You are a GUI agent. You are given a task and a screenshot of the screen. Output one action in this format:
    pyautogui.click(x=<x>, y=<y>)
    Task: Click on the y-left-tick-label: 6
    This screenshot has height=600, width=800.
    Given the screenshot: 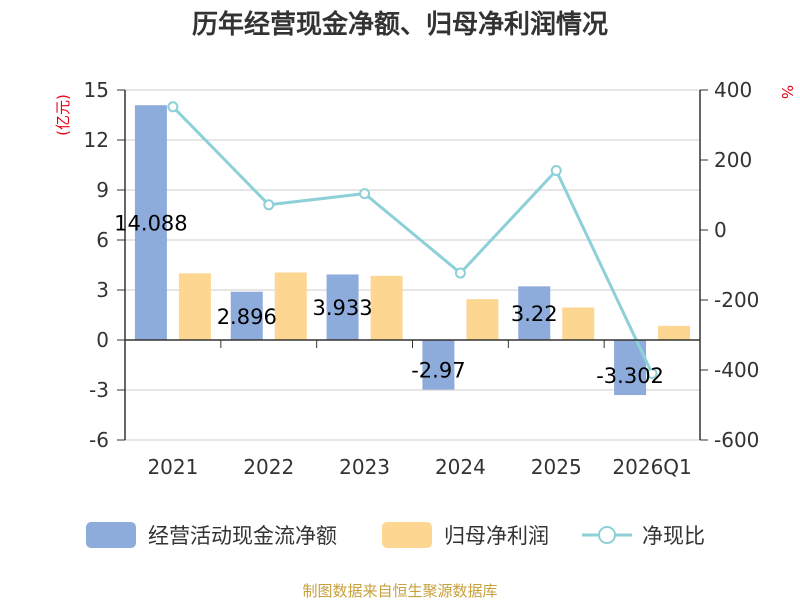 What is the action you would take?
    pyautogui.click(x=102, y=240)
    